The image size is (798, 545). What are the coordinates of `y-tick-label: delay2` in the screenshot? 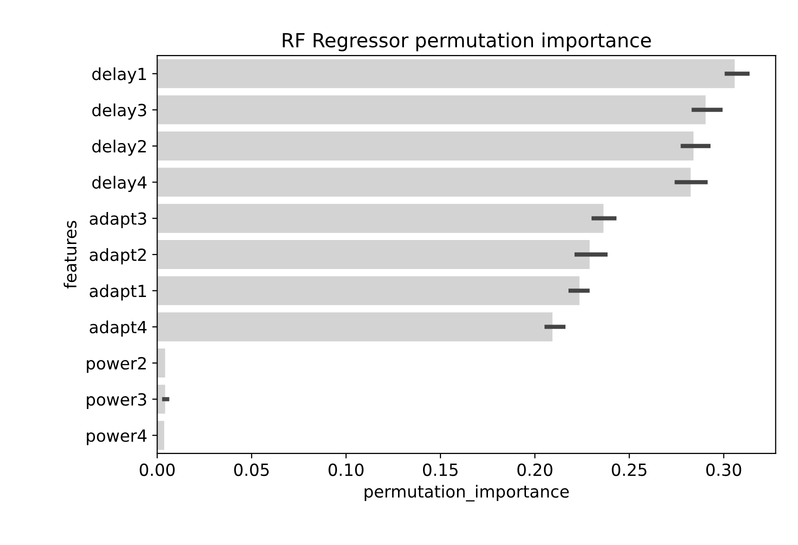 It's located at (119, 148).